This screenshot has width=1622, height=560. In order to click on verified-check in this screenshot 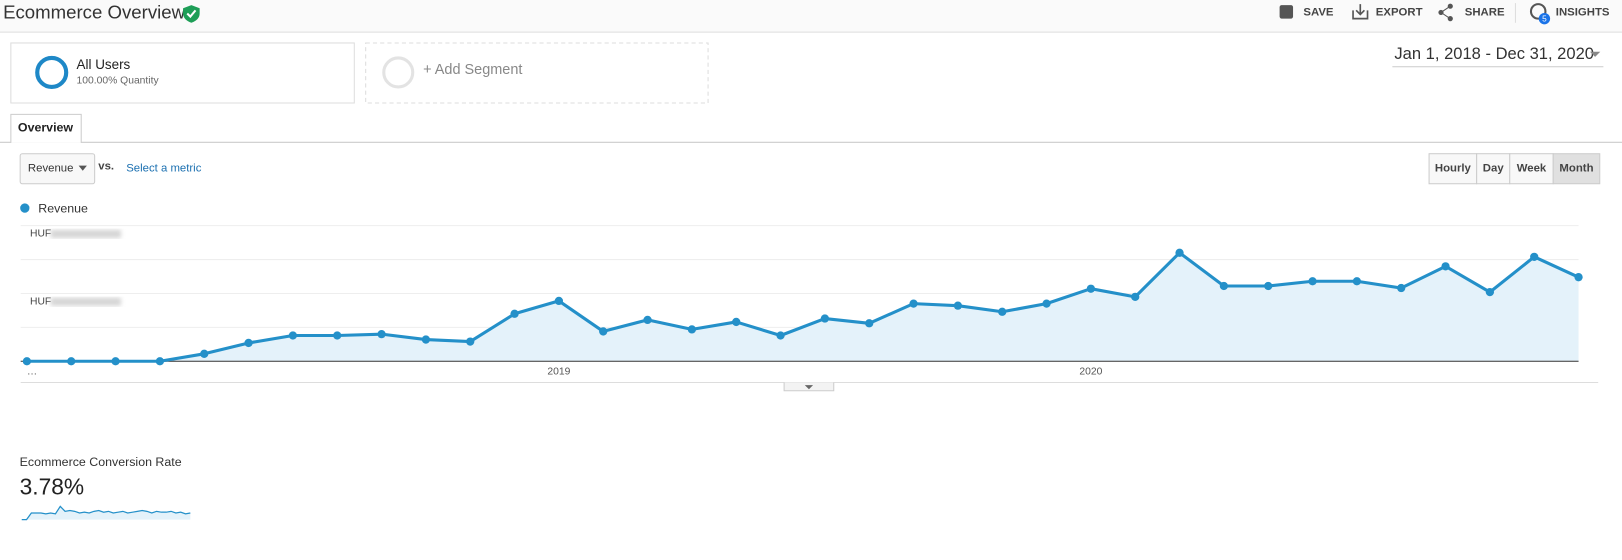, I will do `click(191, 14)`.